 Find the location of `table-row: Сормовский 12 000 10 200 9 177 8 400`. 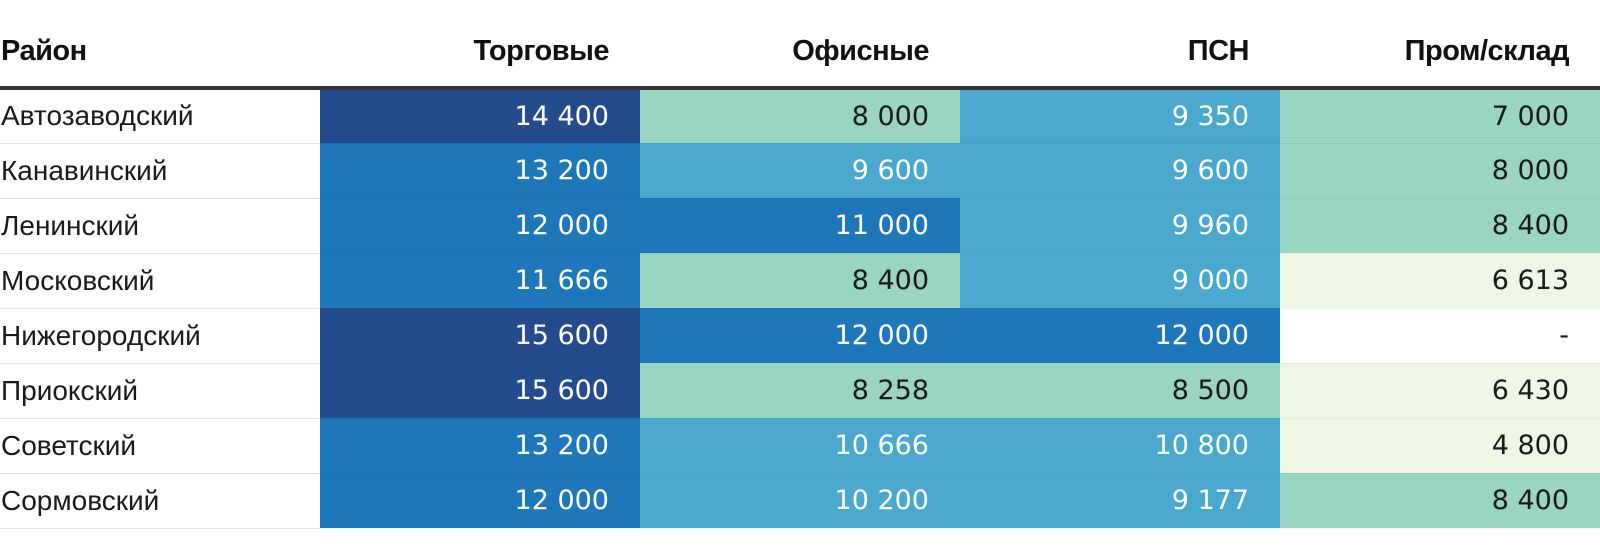

table-row: Сормовский 12 000 10 200 9 177 8 400 is located at coordinates (800, 501).